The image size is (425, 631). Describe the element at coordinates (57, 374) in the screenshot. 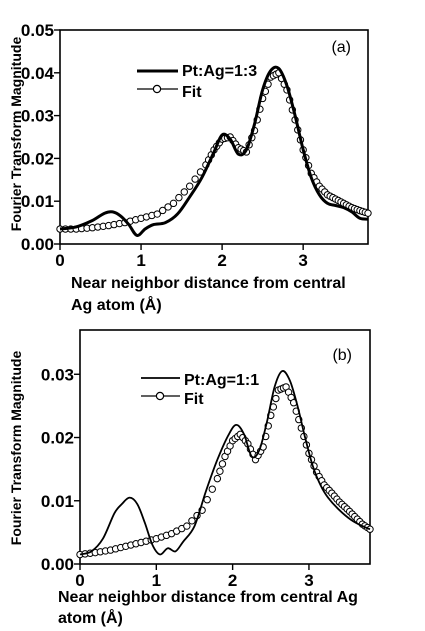

I see `panel-b-y-tick-label: 0.03` at that location.